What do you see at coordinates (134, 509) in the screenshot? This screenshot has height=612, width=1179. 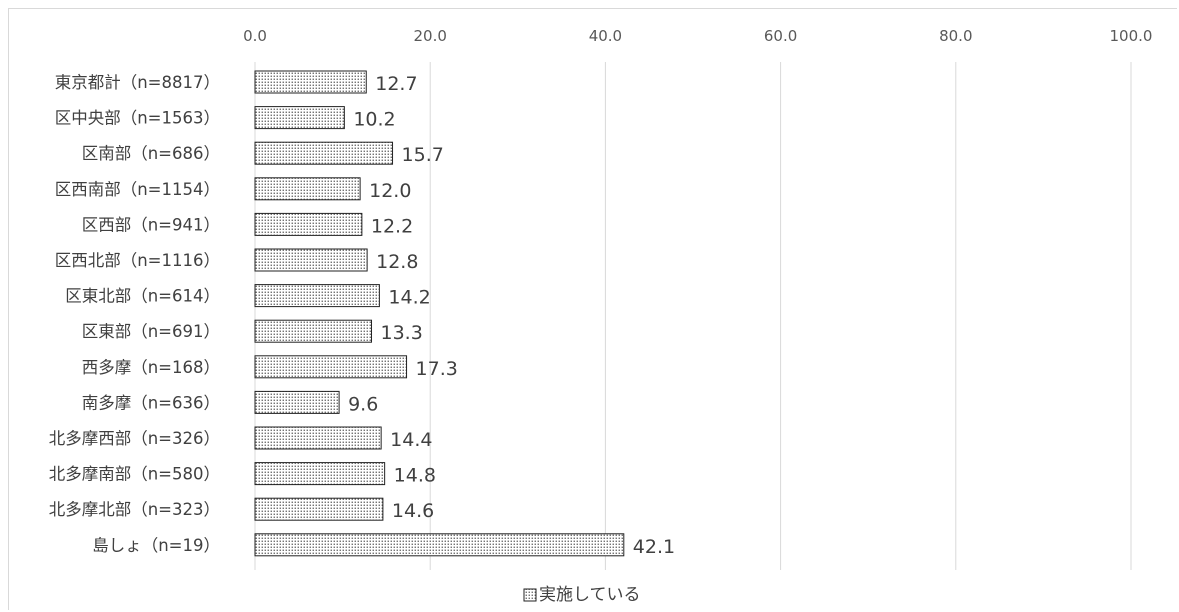 I see `category-label: 北多摩北部（n=323）` at bounding box center [134, 509].